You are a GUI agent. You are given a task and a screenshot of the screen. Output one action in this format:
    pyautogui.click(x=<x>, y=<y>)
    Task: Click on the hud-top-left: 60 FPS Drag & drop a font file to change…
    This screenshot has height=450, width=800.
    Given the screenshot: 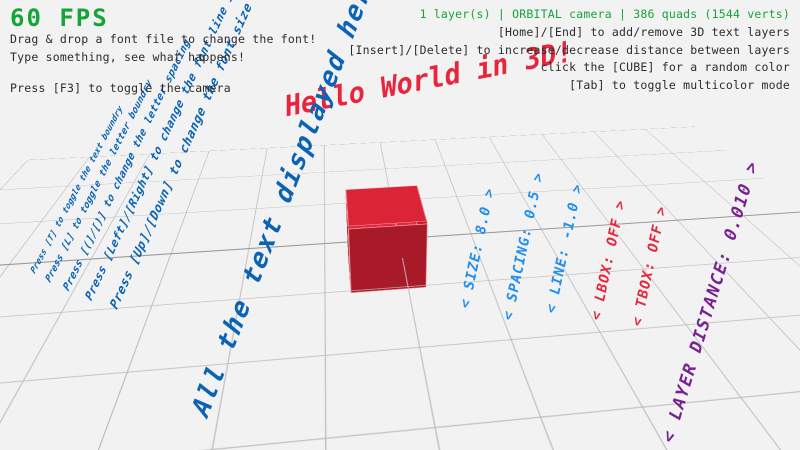 What is the action you would take?
    pyautogui.click(x=163, y=51)
    